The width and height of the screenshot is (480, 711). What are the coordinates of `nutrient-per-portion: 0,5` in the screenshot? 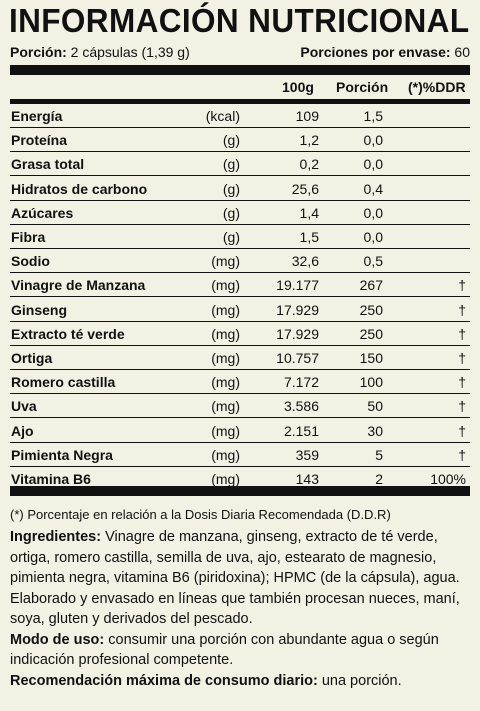 It's located at (373, 261).